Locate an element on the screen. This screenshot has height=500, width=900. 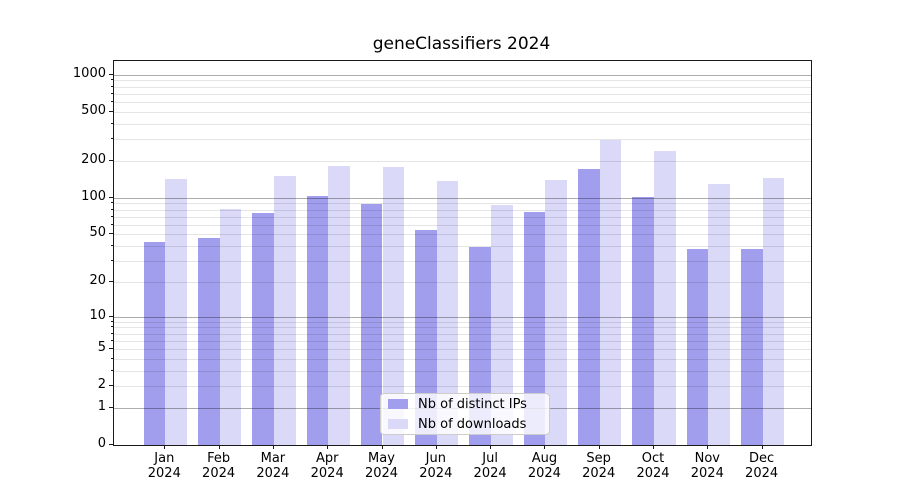
x-tick-label: Nov 2024 is located at coordinates (707, 466).